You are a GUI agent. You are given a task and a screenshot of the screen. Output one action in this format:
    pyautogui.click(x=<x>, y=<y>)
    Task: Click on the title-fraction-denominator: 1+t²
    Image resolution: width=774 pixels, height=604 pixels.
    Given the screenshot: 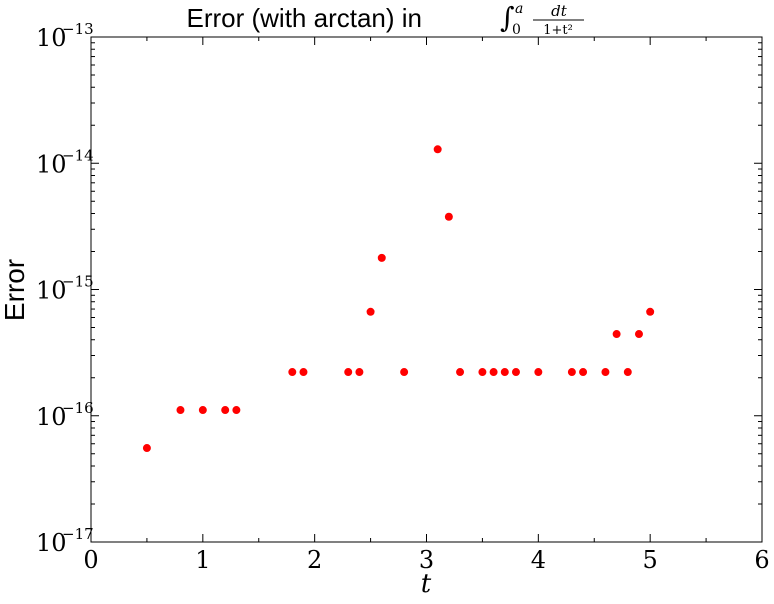 What is the action you would take?
    pyautogui.click(x=558, y=30)
    